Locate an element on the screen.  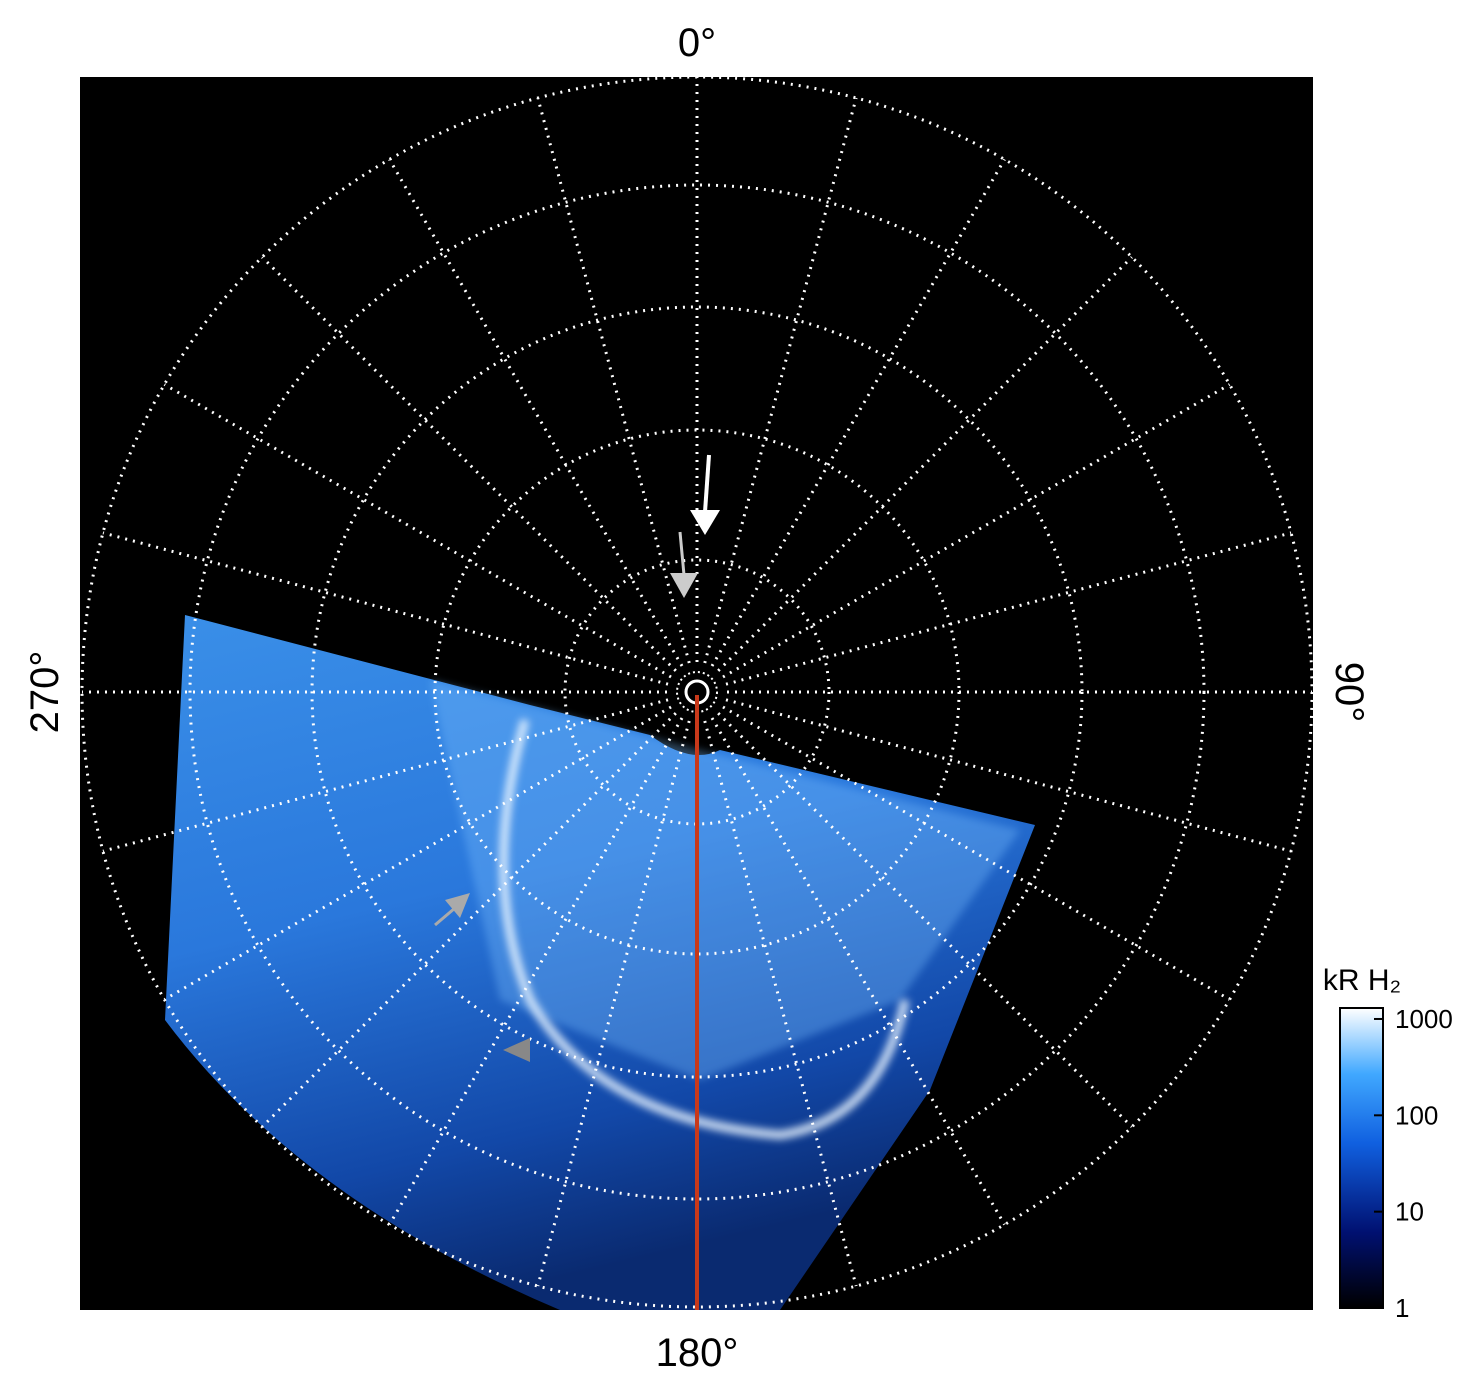
colorbar-tick-label: 10 is located at coordinates (1409, 1212).